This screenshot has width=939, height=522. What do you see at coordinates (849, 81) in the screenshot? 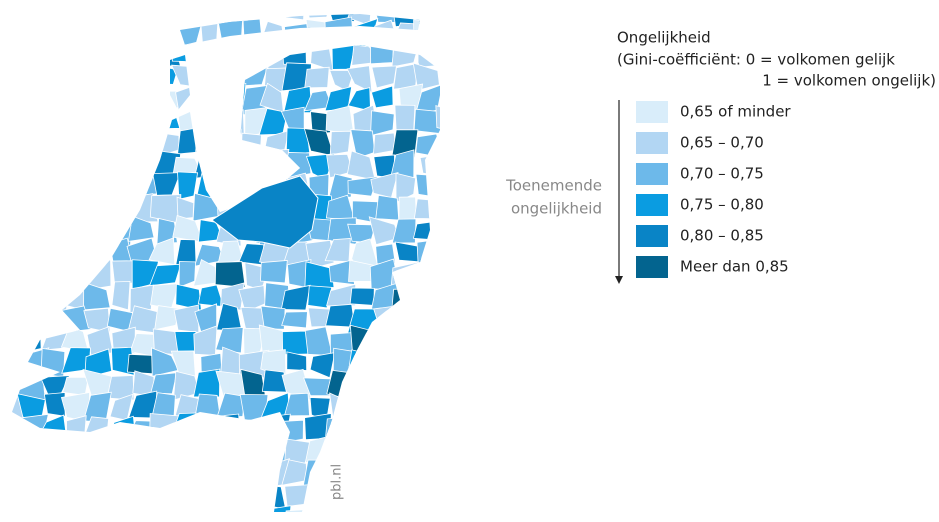
I see `legend-subtitle: 1 = volkomen ongelijk)` at bounding box center [849, 81].